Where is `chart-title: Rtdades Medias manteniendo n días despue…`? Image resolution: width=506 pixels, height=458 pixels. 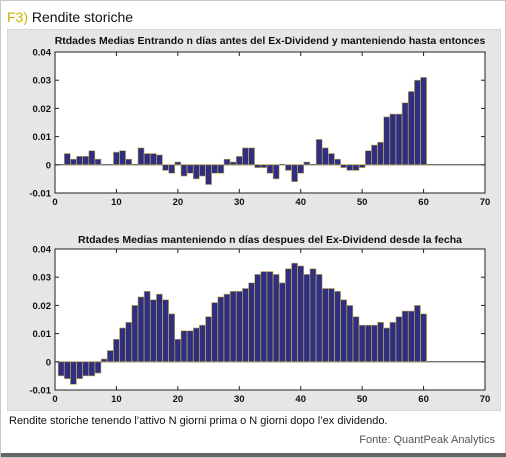
chart-title: Rtdades Medias manteniendo n días despue… is located at coordinates (270, 240).